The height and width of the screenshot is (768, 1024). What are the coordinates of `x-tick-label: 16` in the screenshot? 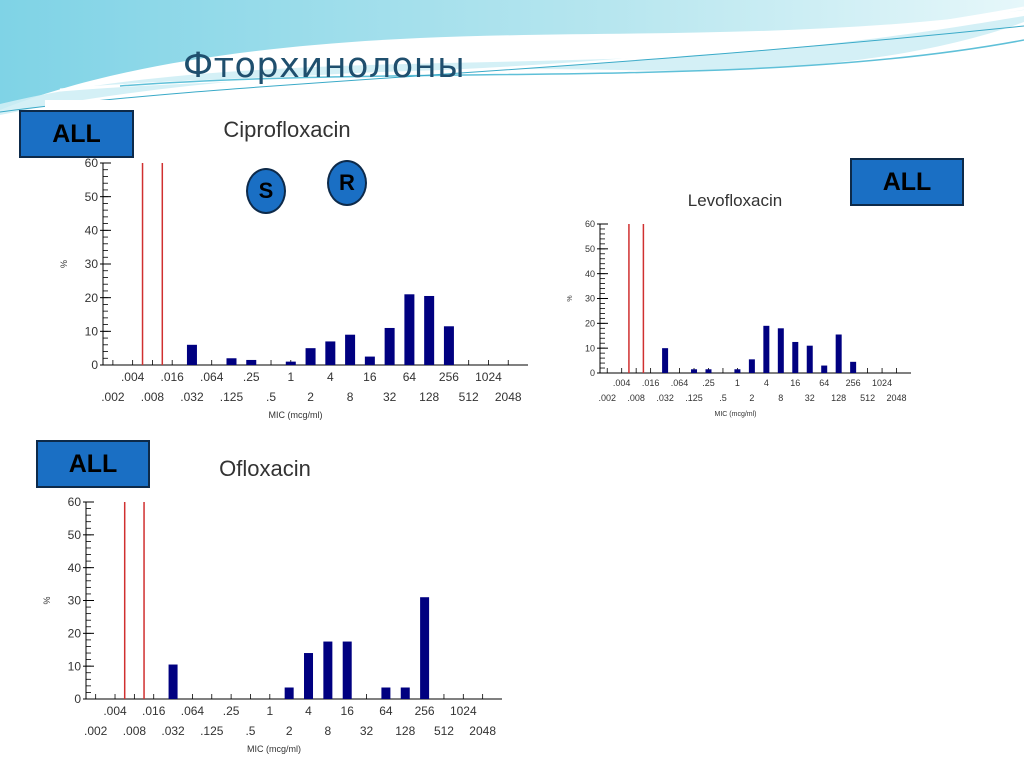 It's located at (370, 377).